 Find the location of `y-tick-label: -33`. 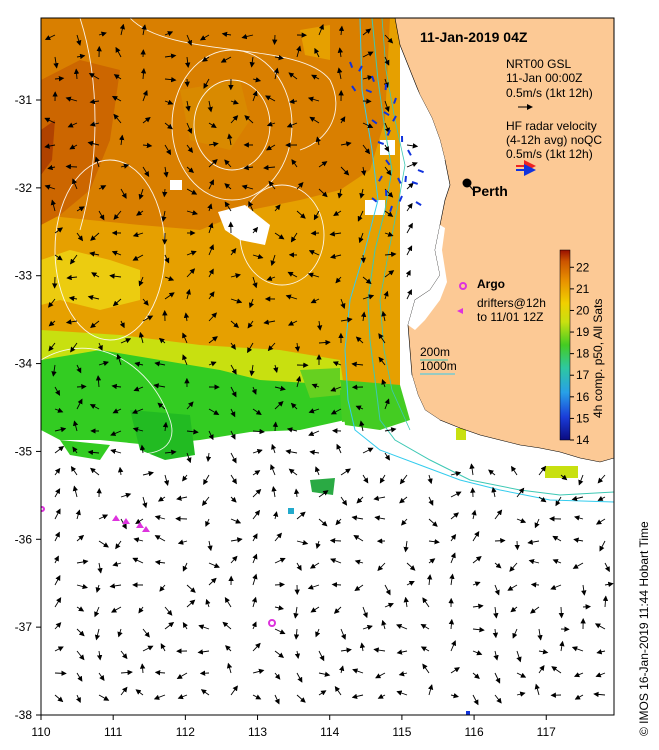

y-tick-label: -33 is located at coordinates (24, 276).